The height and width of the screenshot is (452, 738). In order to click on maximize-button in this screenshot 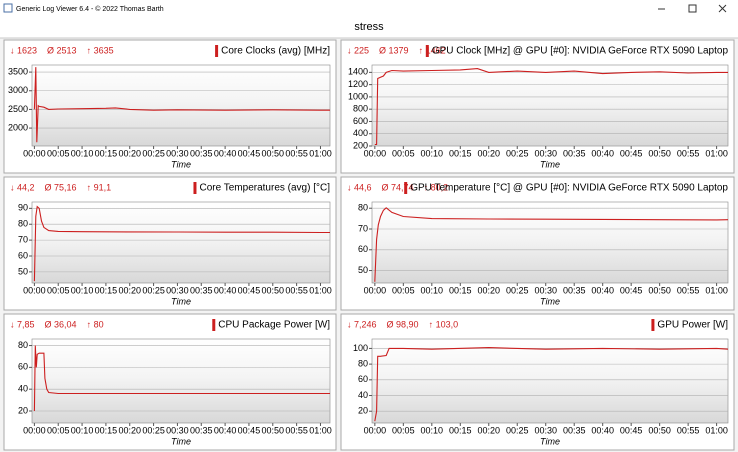, I will do `click(692, 8)`.